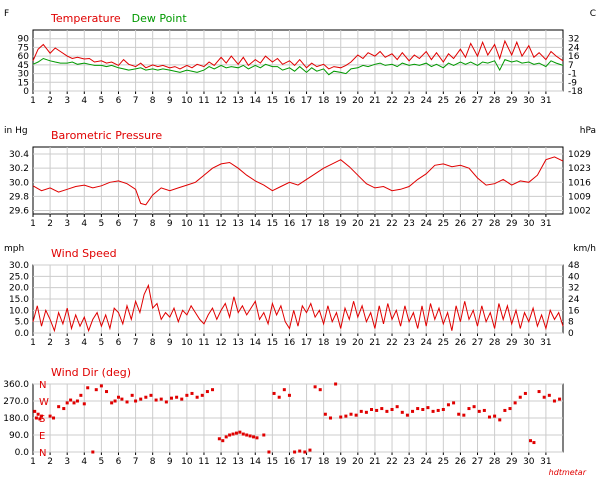  Describe the element at coordinates (24, 57) in the screenshot. I see `y-tick-label: 60` at that location.